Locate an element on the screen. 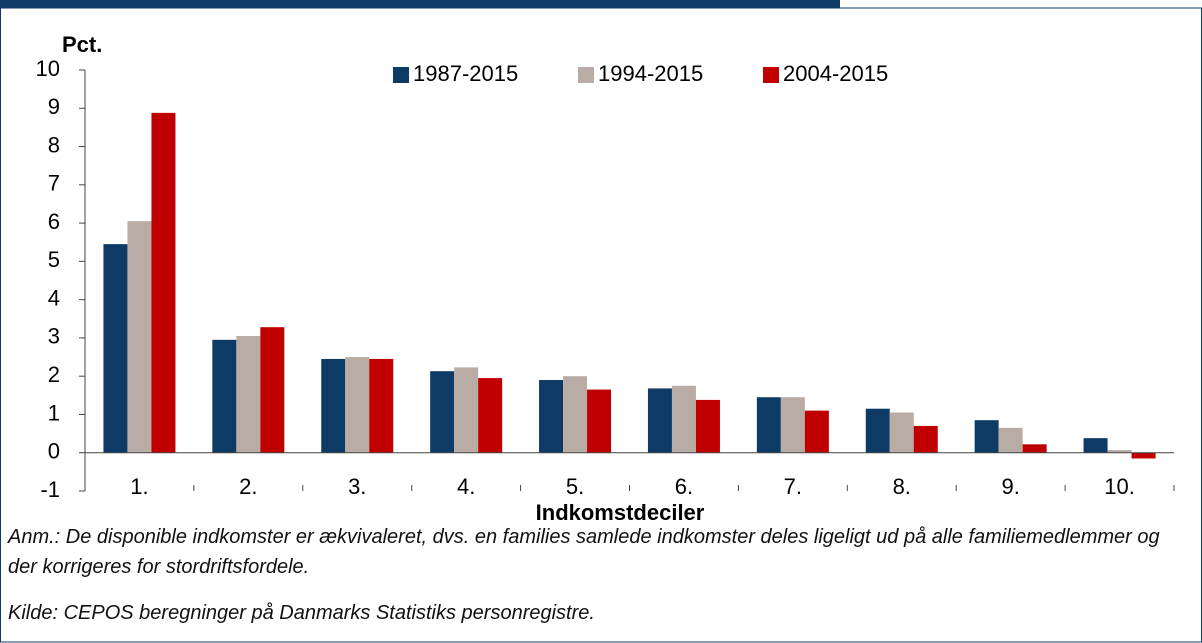 This screenshot has width=1202, height=643. legend-label: 2004-2015 is located at coordinates (835, 73).